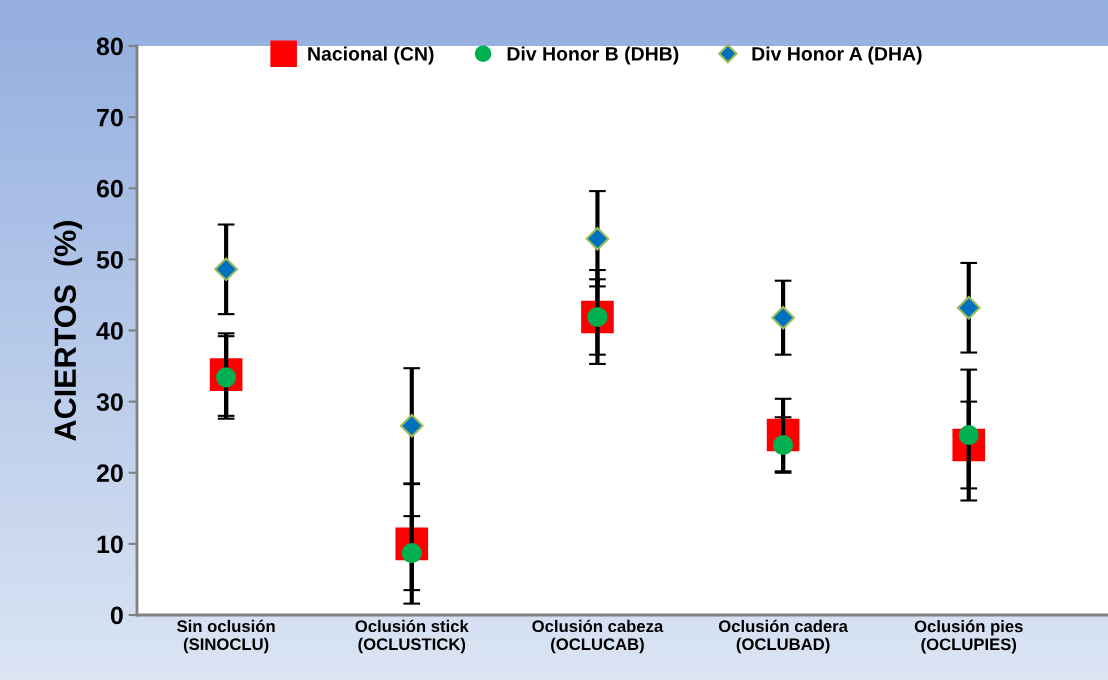 This screenshot has width=1108, height=680. I want to click on y-tick-label: 0, so click(116, 615).